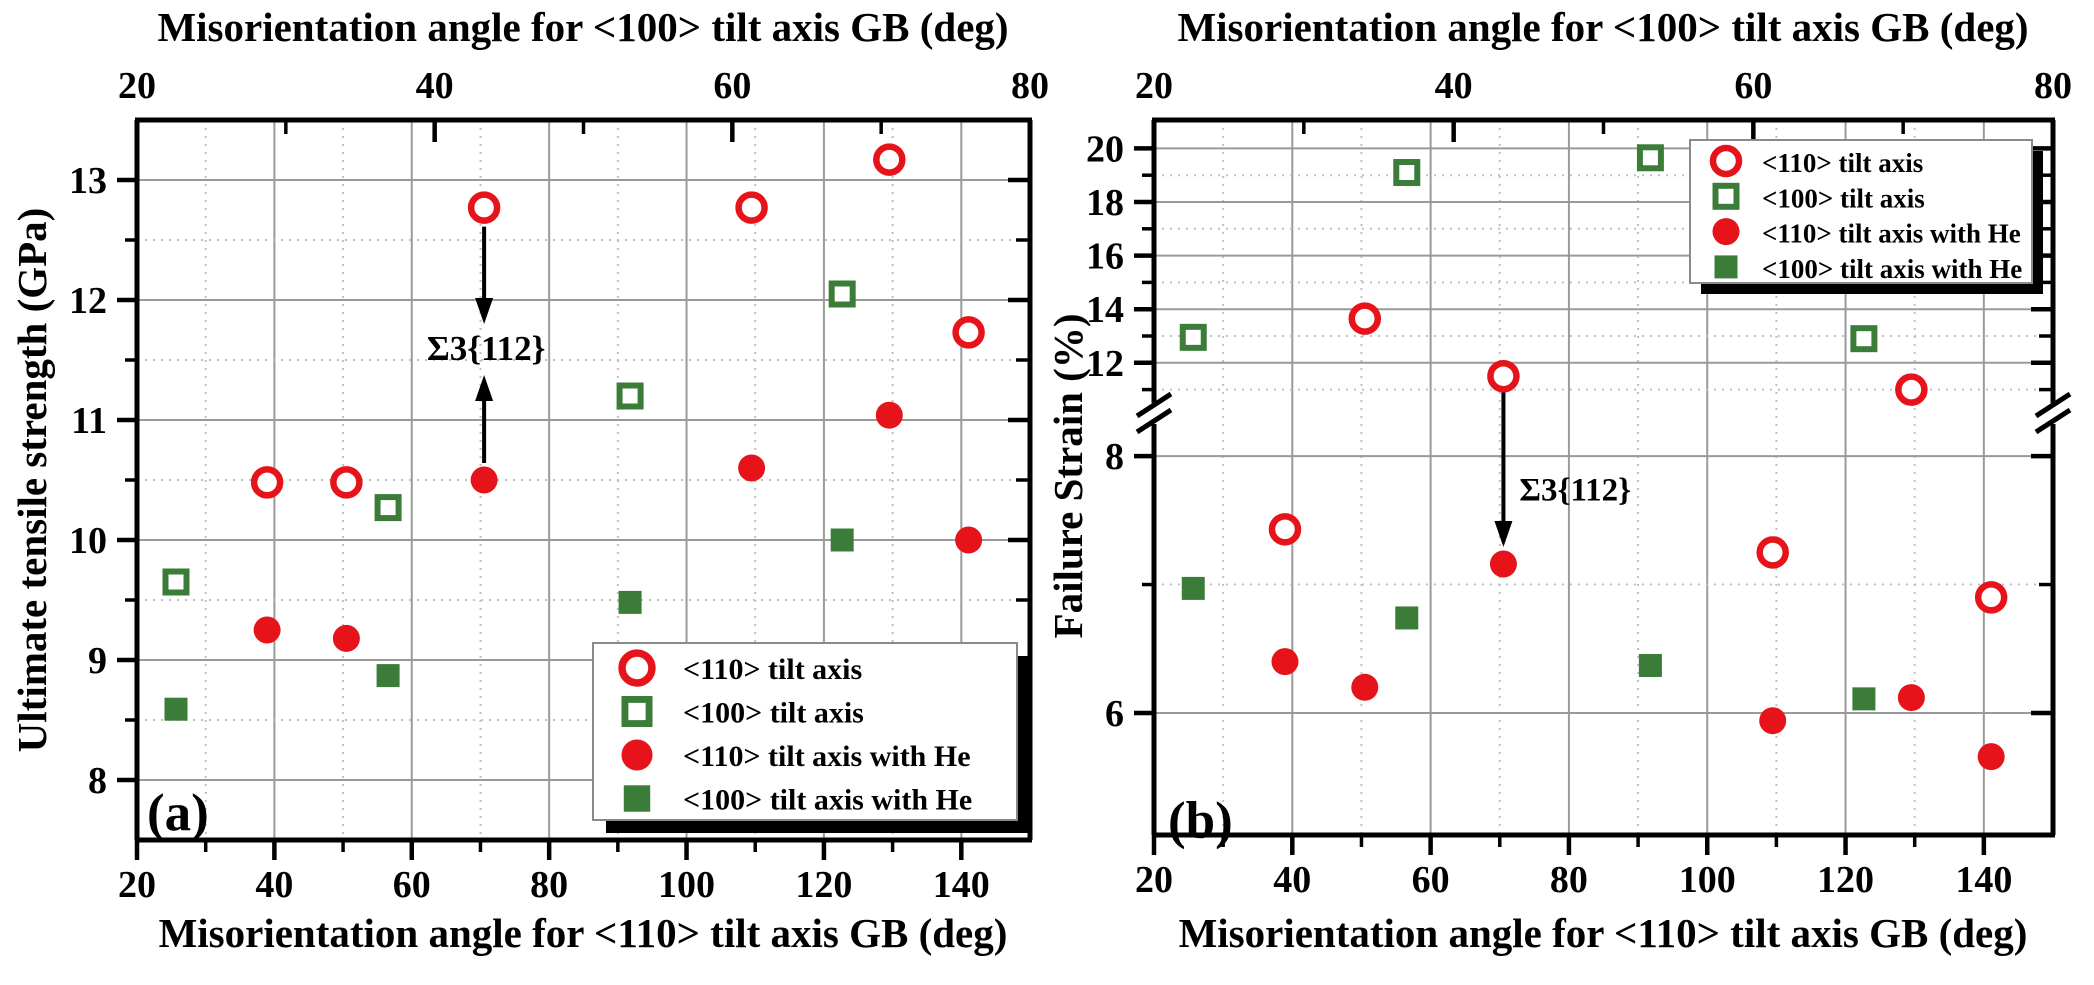 Image resolution: width=2094 pixels, height=985 pixels. What do you see at coordinates (97, 661) in the screenshot?
I see `y-tick-label: 9` at bounding box center [97, 661].